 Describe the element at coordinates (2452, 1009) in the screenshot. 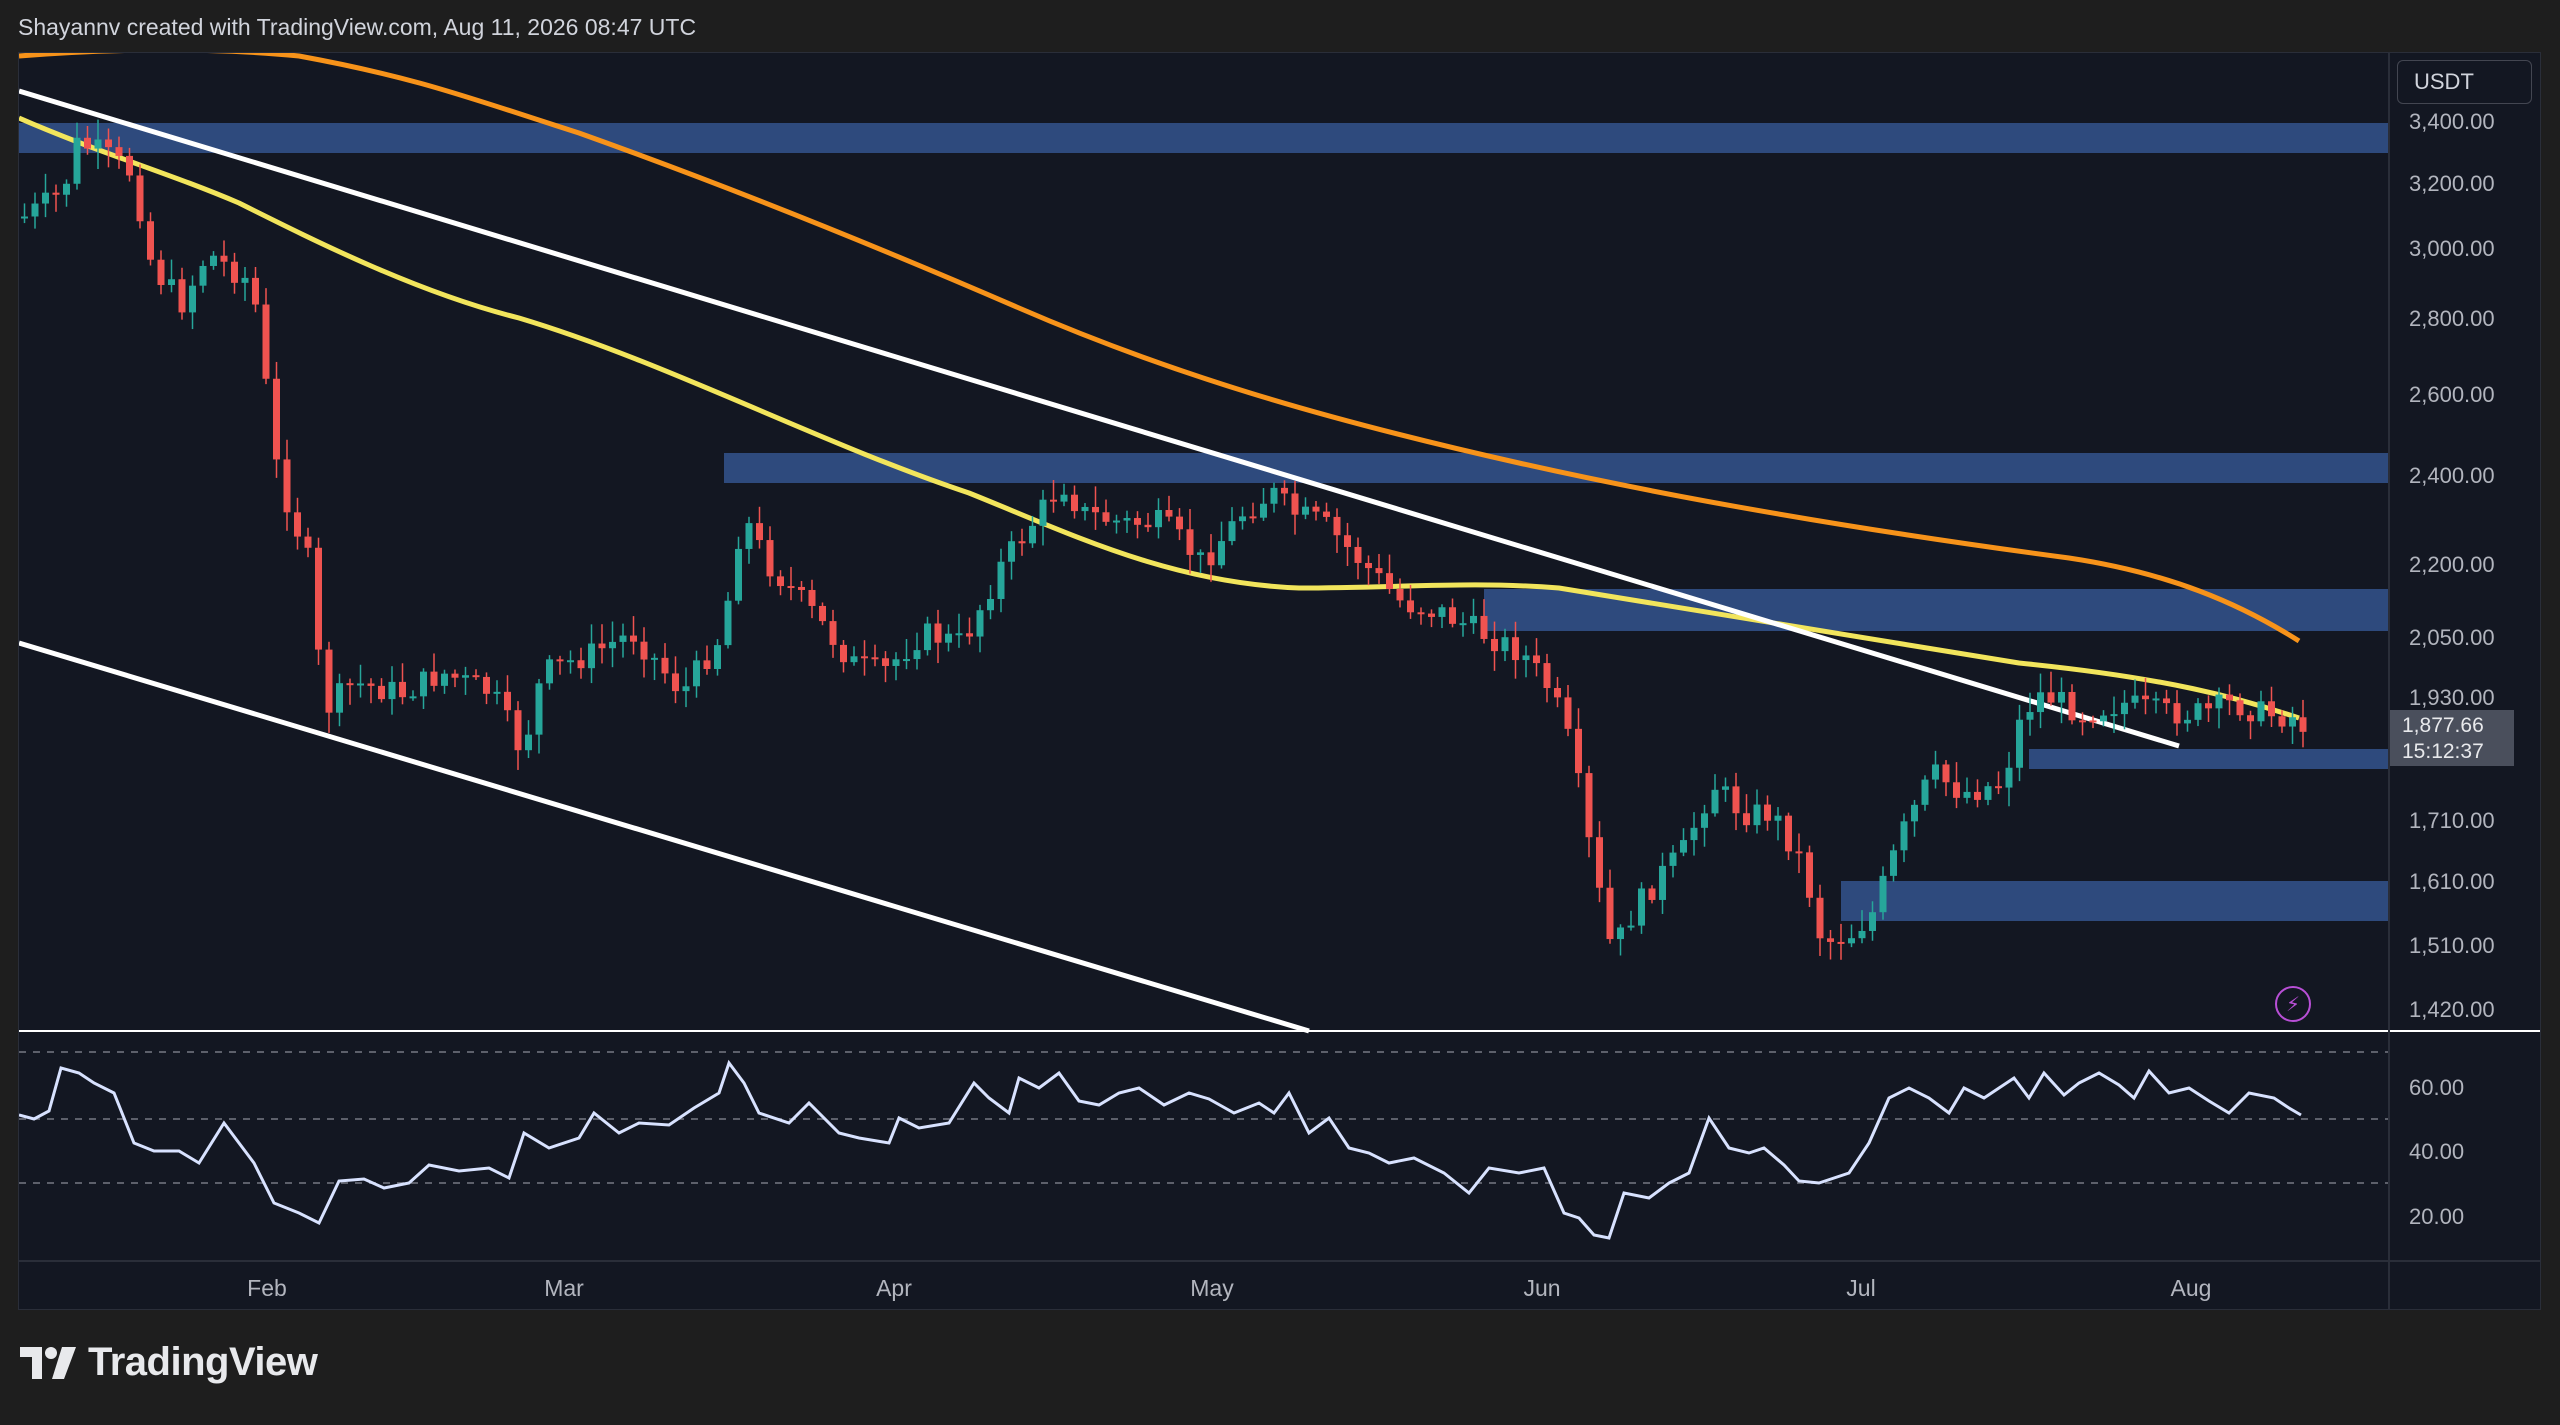

I see `price-label: 1,420.00` at that location.